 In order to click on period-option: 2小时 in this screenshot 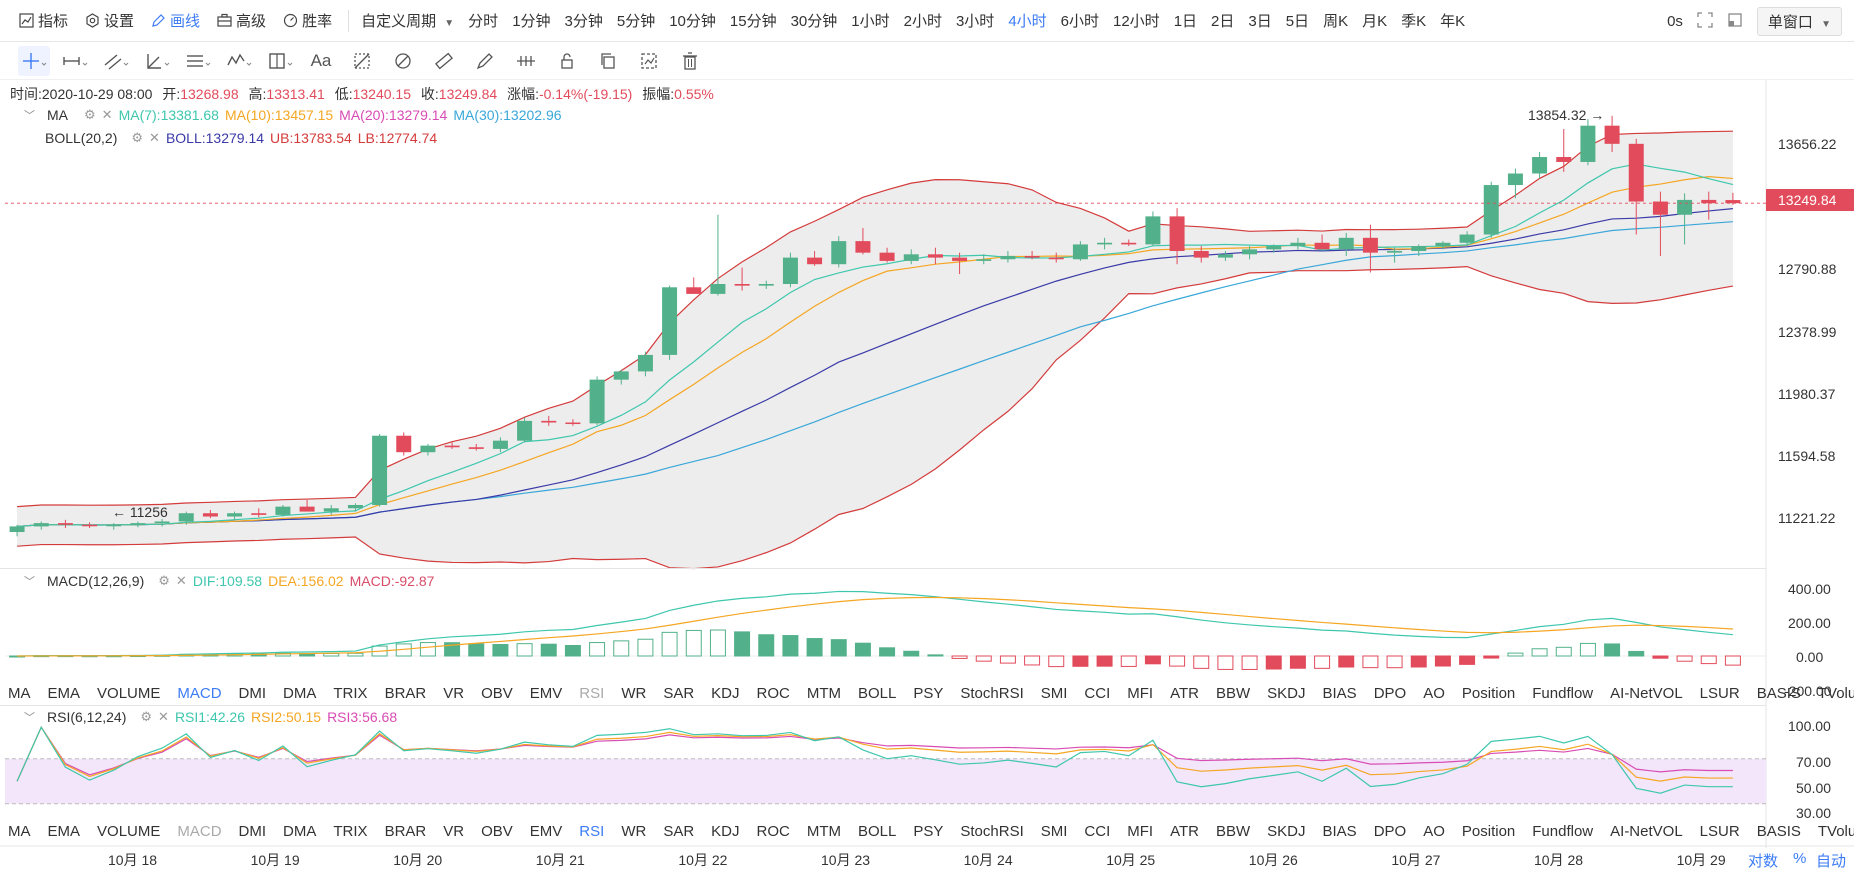, I will do `click(922, 21)`.